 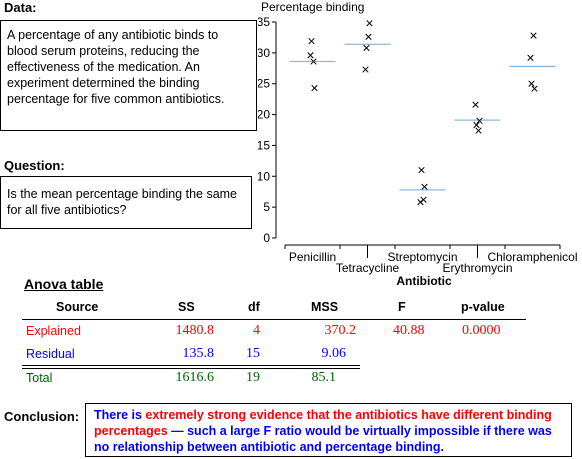 I want to click on y-tick-label: 25, so click(x=264, y=84).